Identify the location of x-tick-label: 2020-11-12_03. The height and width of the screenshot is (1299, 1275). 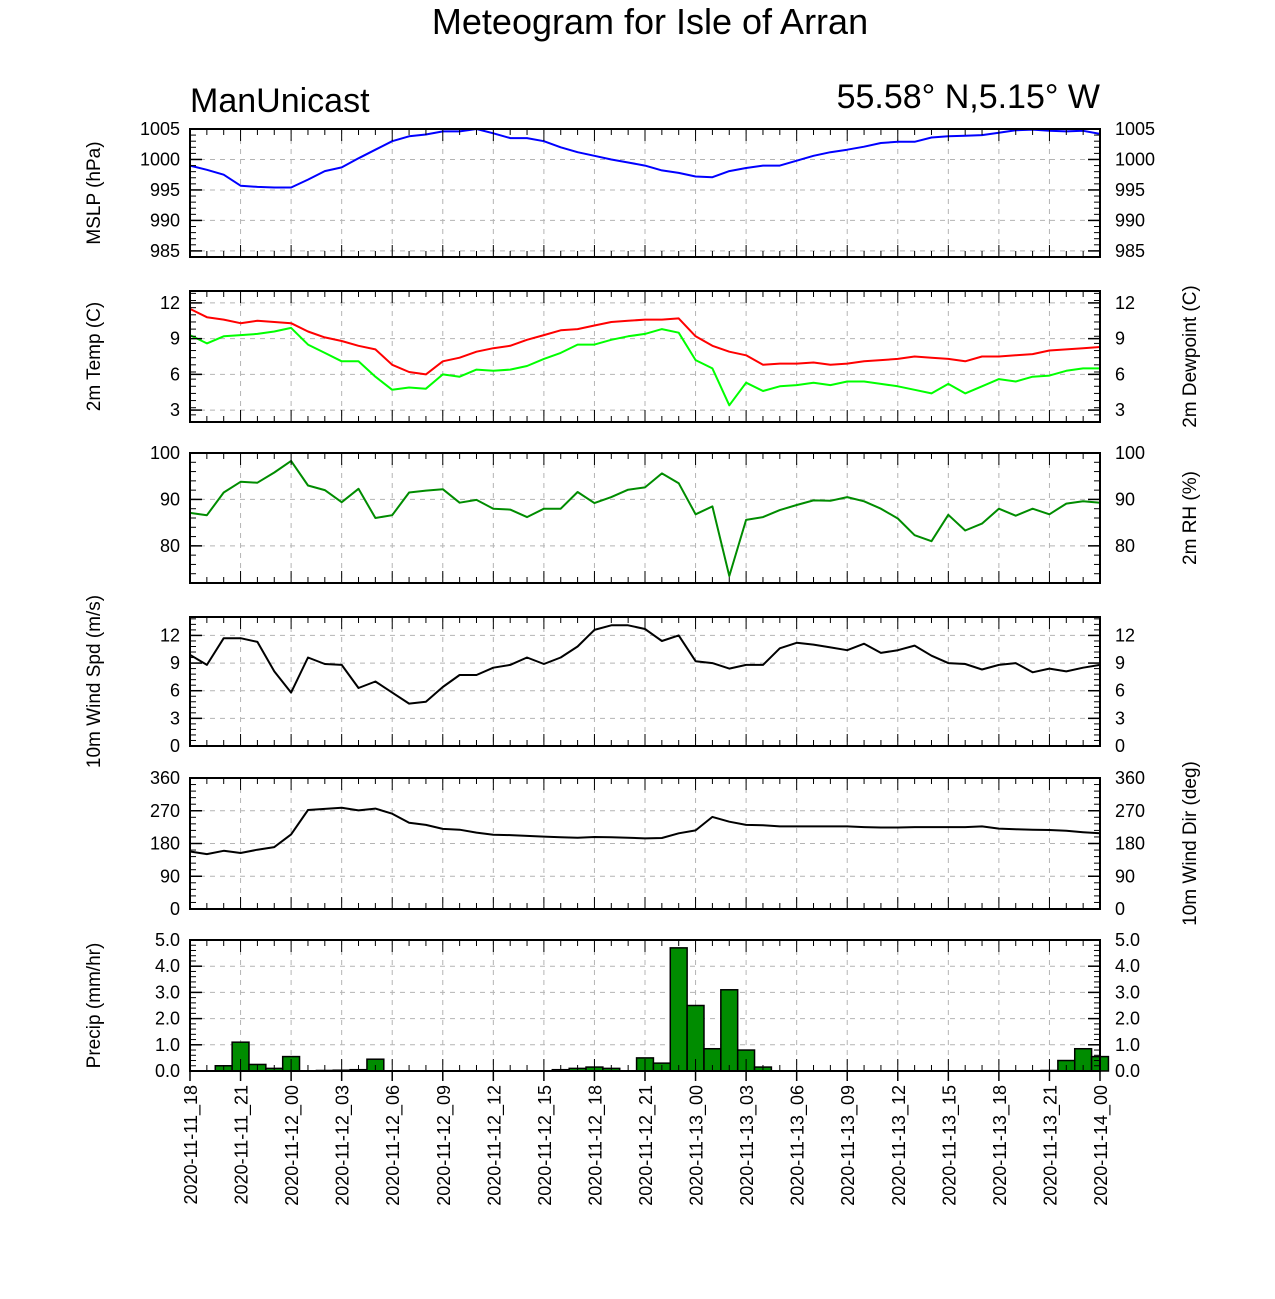
(343, 1145).